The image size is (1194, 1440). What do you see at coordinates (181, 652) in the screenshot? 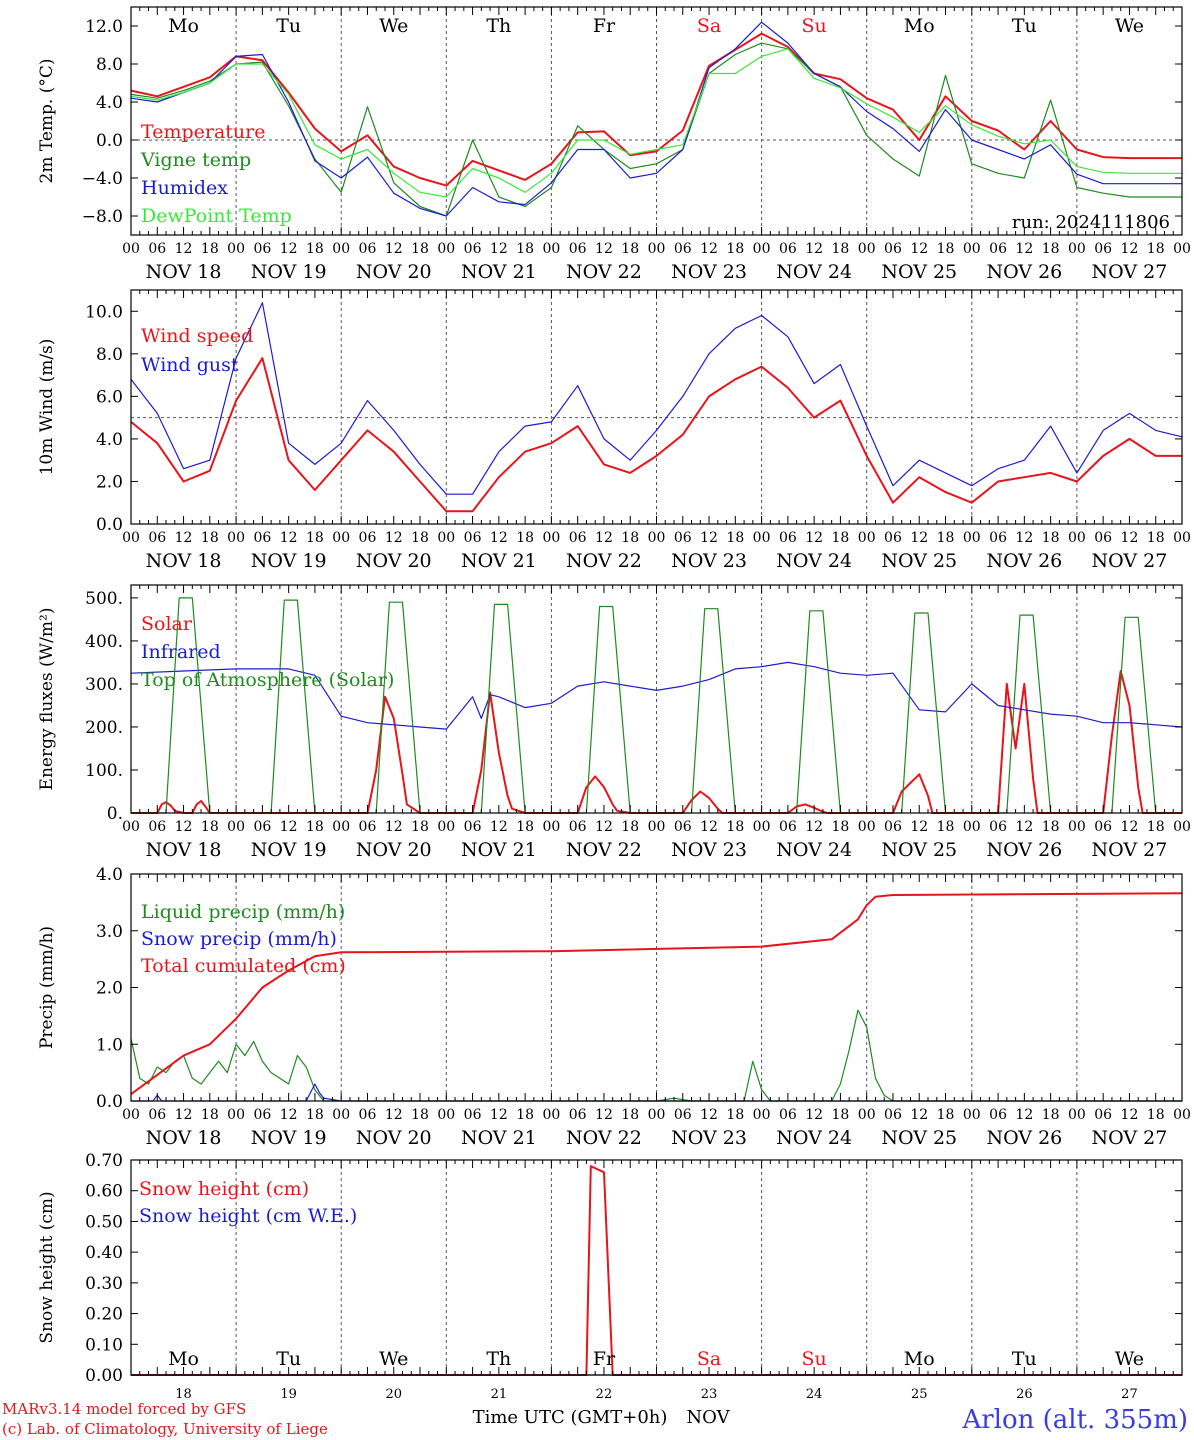
I see `legend-entry: Infrared` at bounding box center [181, 652].